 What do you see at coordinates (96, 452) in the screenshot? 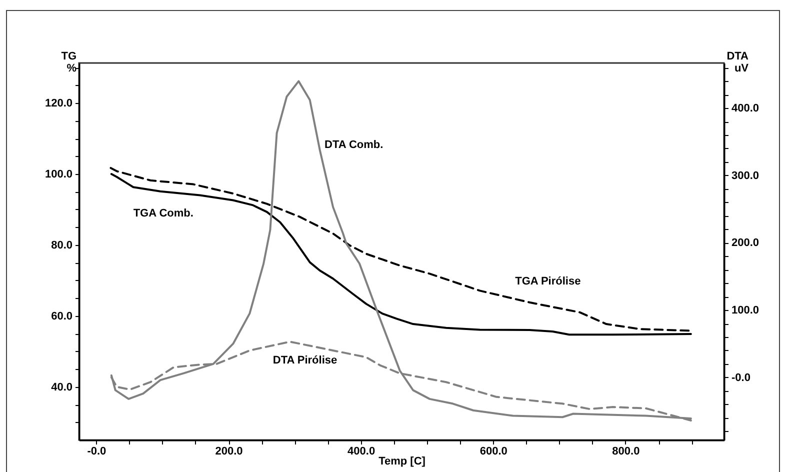
I see `x-tick-label: -0.0` at bounding box center [96, 452].